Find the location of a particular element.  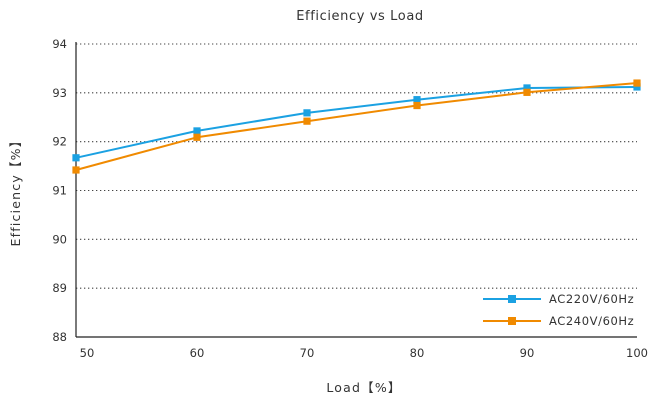

x-tick-70: 70 is located at coordinates (307, 353).